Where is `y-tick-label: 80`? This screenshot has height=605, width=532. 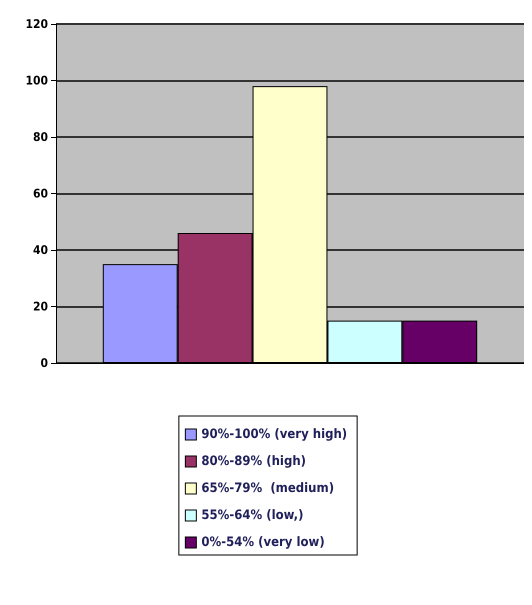 y-tick-label: 80 is located at coordinates (40, 137).